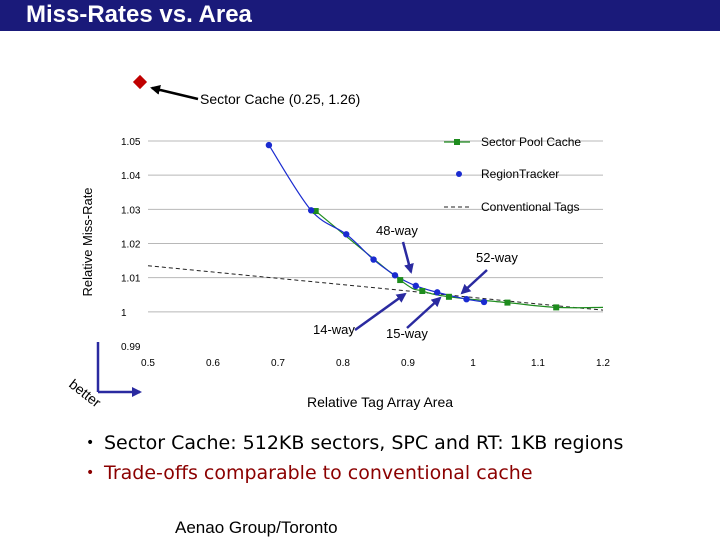 This screenshot has width=720, height=540. What do you see at coordinates (497, 257) in the screenshot?
I see `label-52-way: 52-way` at bounding box center [497, 257].